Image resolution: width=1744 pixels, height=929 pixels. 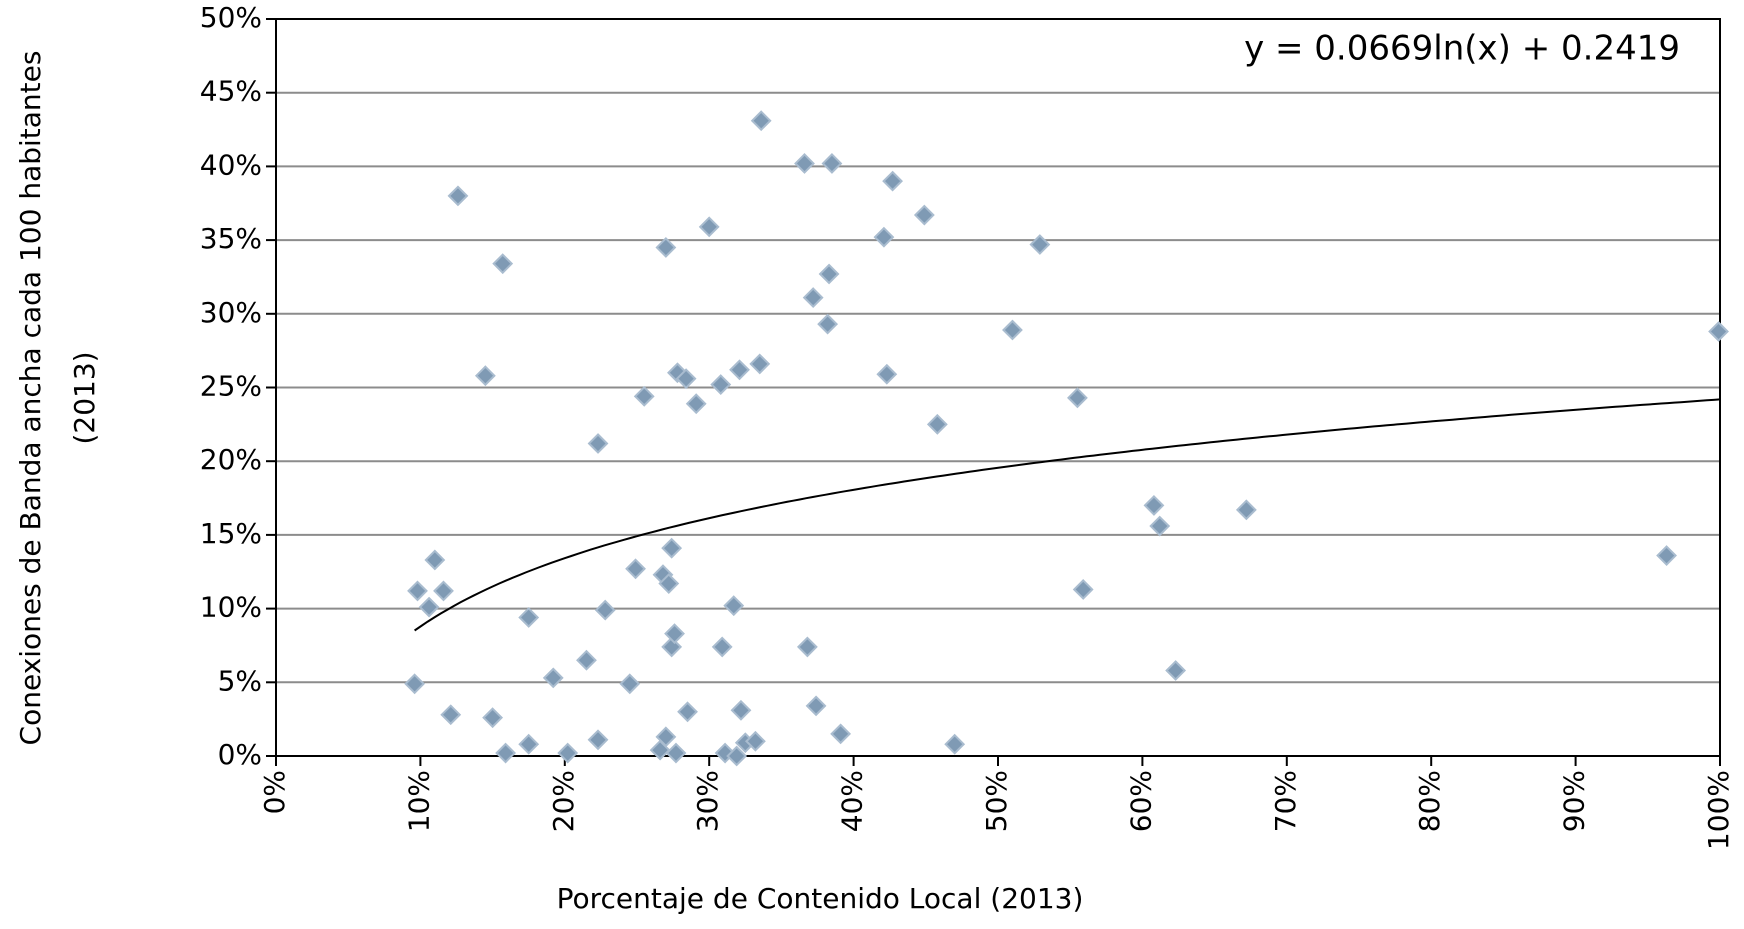 I want to click on x-tick-label: 70%, so click(x=1285, y=801).